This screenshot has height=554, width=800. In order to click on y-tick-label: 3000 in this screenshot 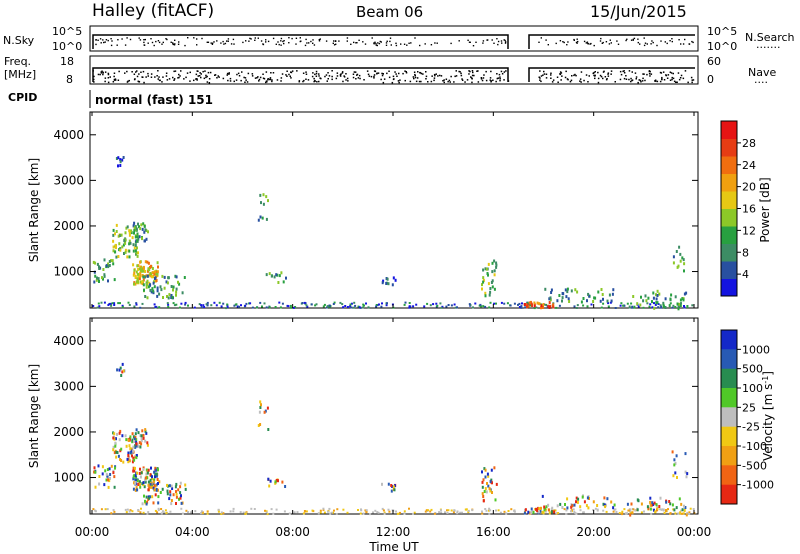, I will do `click(68, 386)`.